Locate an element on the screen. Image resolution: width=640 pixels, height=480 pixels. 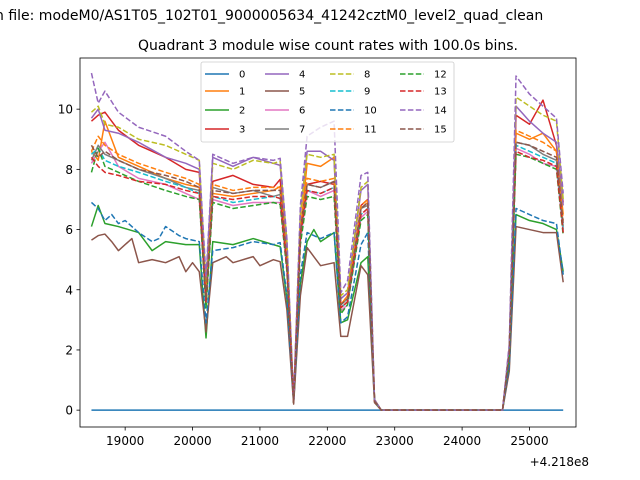
x-axis: 19000 20000 21000 22000 23000 24000 25000 is located at coordinates (327, 437).